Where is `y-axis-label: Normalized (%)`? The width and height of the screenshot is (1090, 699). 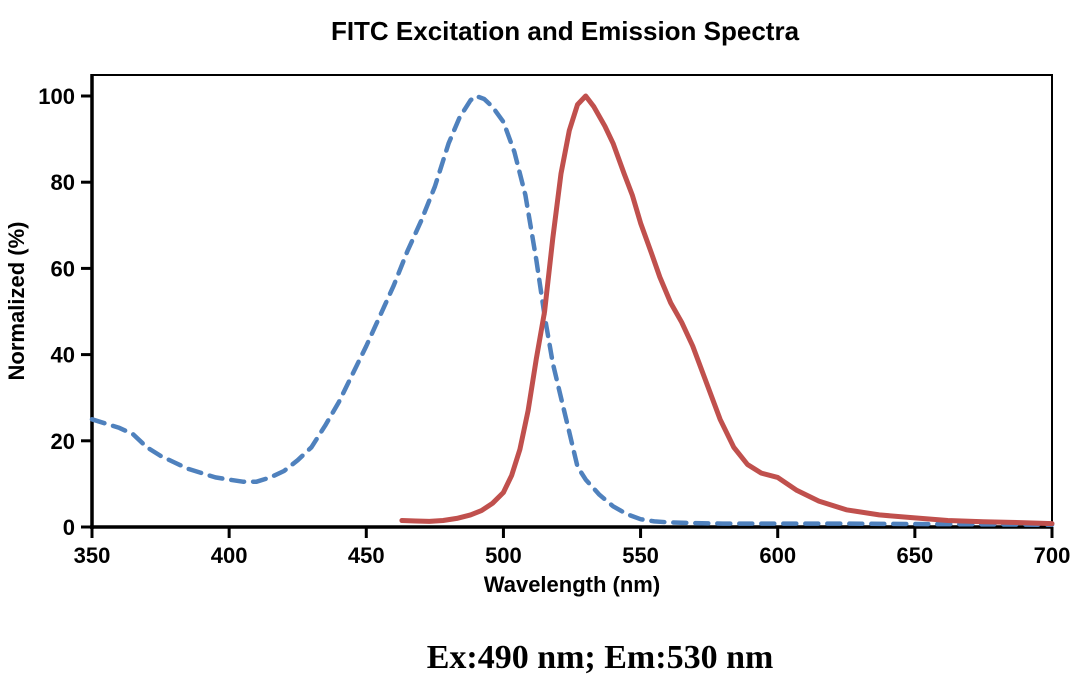
y-axis-label: Normalized (%) is located at coordinates (16, 301).